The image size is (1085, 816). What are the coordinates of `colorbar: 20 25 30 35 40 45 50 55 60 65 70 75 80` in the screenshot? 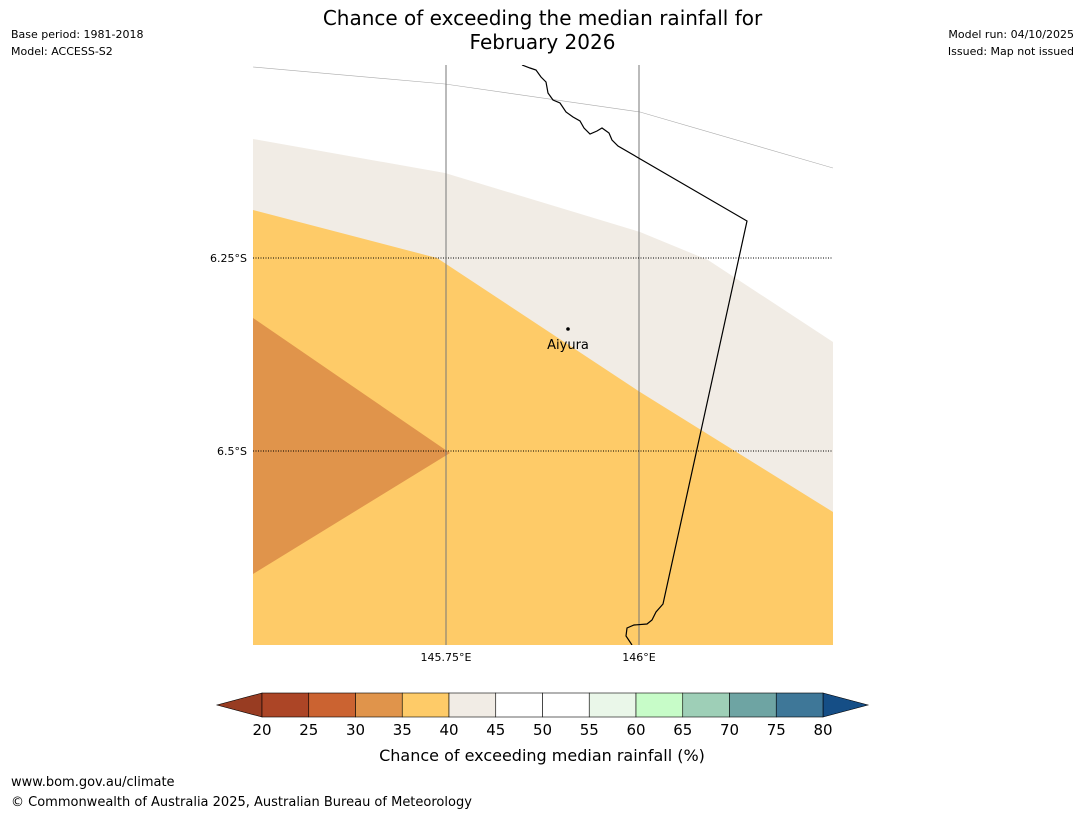 It's located at (542, 715).